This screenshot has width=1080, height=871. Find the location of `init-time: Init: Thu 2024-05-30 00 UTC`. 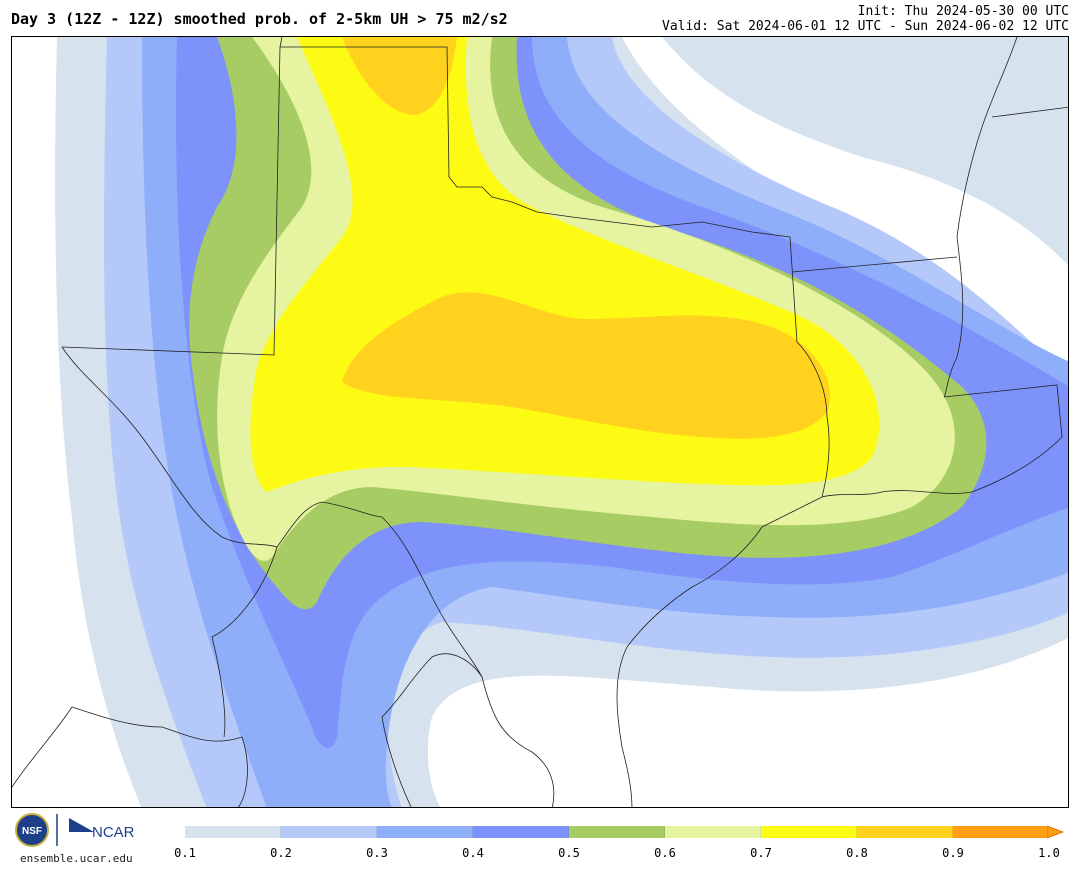

init-time: Init: Thu 2024-05-30 00 UTC is located at coordinates (963, 11).